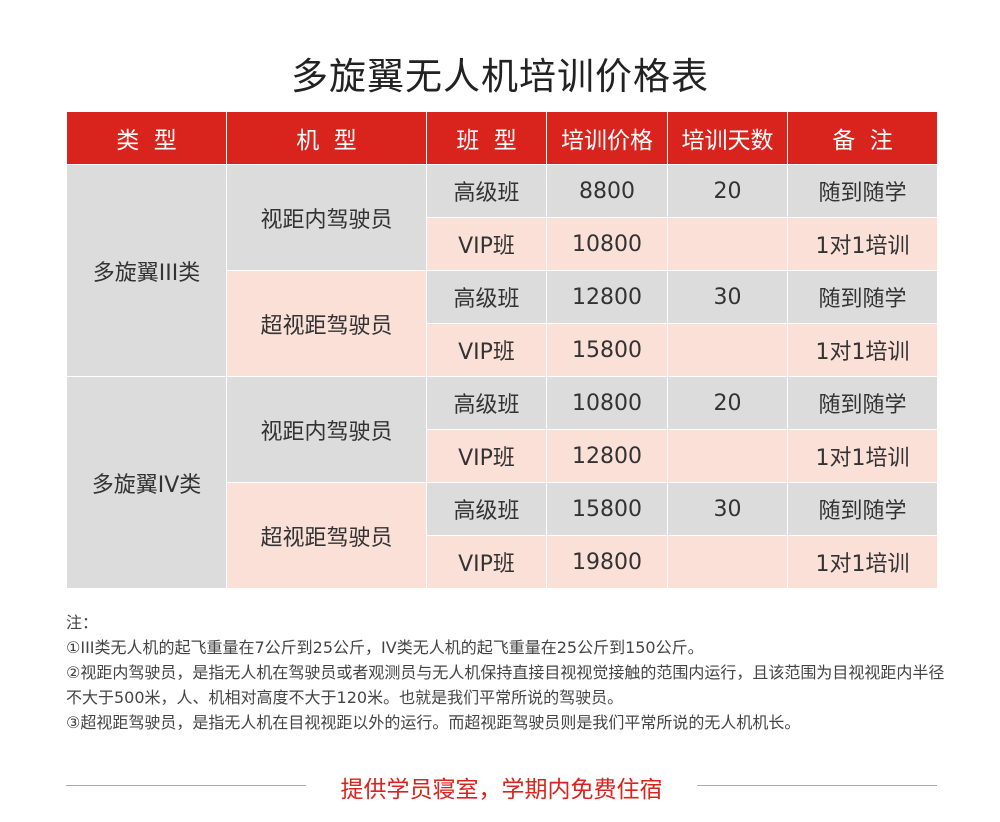  Describe the element at coordinates (607, 138) in the screenshot. I see `column-header: 培训价格` at that location.